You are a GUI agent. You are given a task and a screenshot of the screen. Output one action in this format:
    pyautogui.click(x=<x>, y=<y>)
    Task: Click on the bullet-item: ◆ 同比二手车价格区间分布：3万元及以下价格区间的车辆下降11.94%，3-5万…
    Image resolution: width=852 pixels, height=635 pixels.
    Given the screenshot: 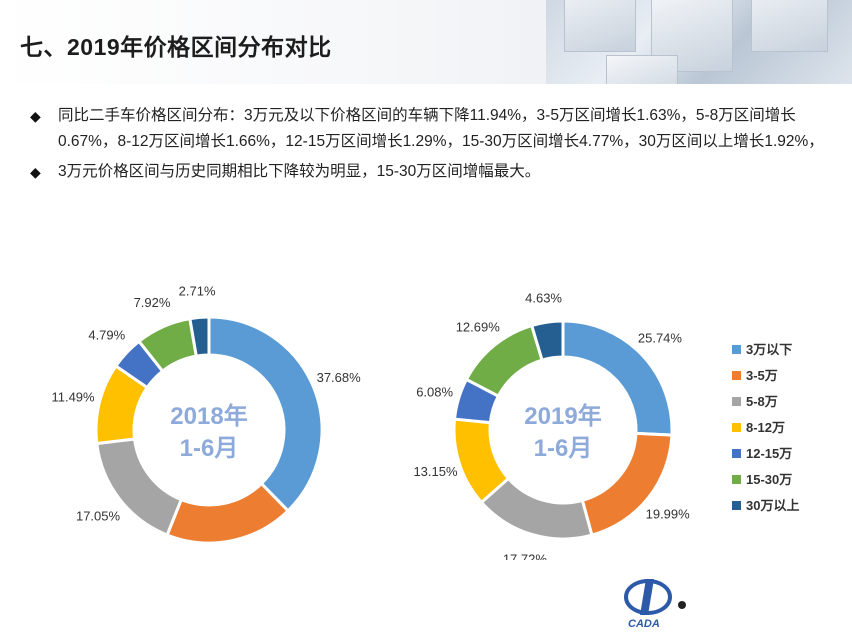 What is the action you would take?
    pyautogui.click(x=430, y=129)
    